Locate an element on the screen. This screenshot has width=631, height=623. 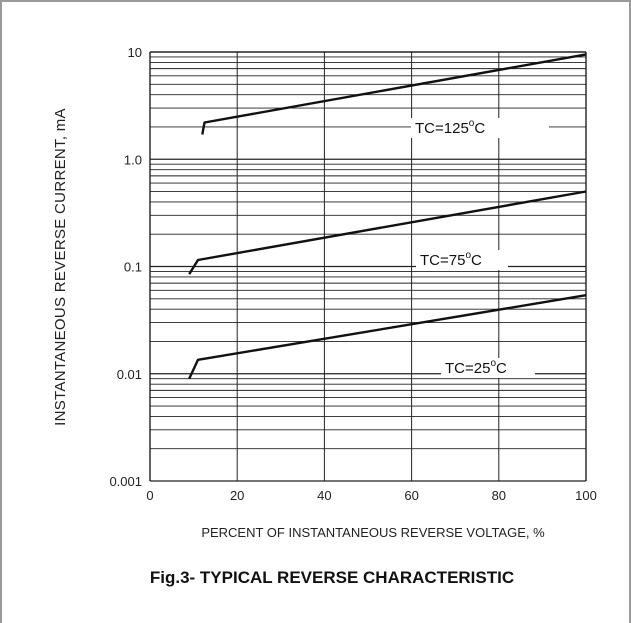
series-label-0: TC=125oC is located at coordinates (450, 127).